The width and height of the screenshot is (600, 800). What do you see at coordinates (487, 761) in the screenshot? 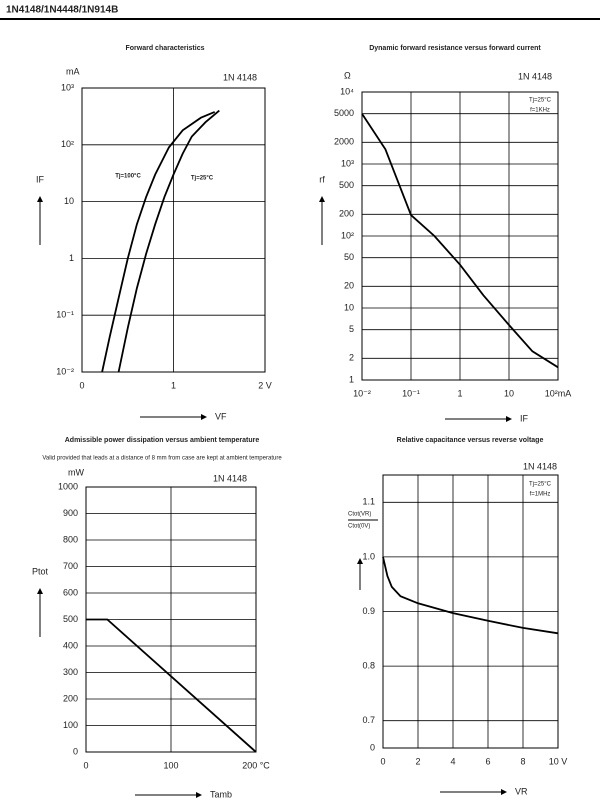
I see `x-tick-label: 6` at bounding box center [487, 761].